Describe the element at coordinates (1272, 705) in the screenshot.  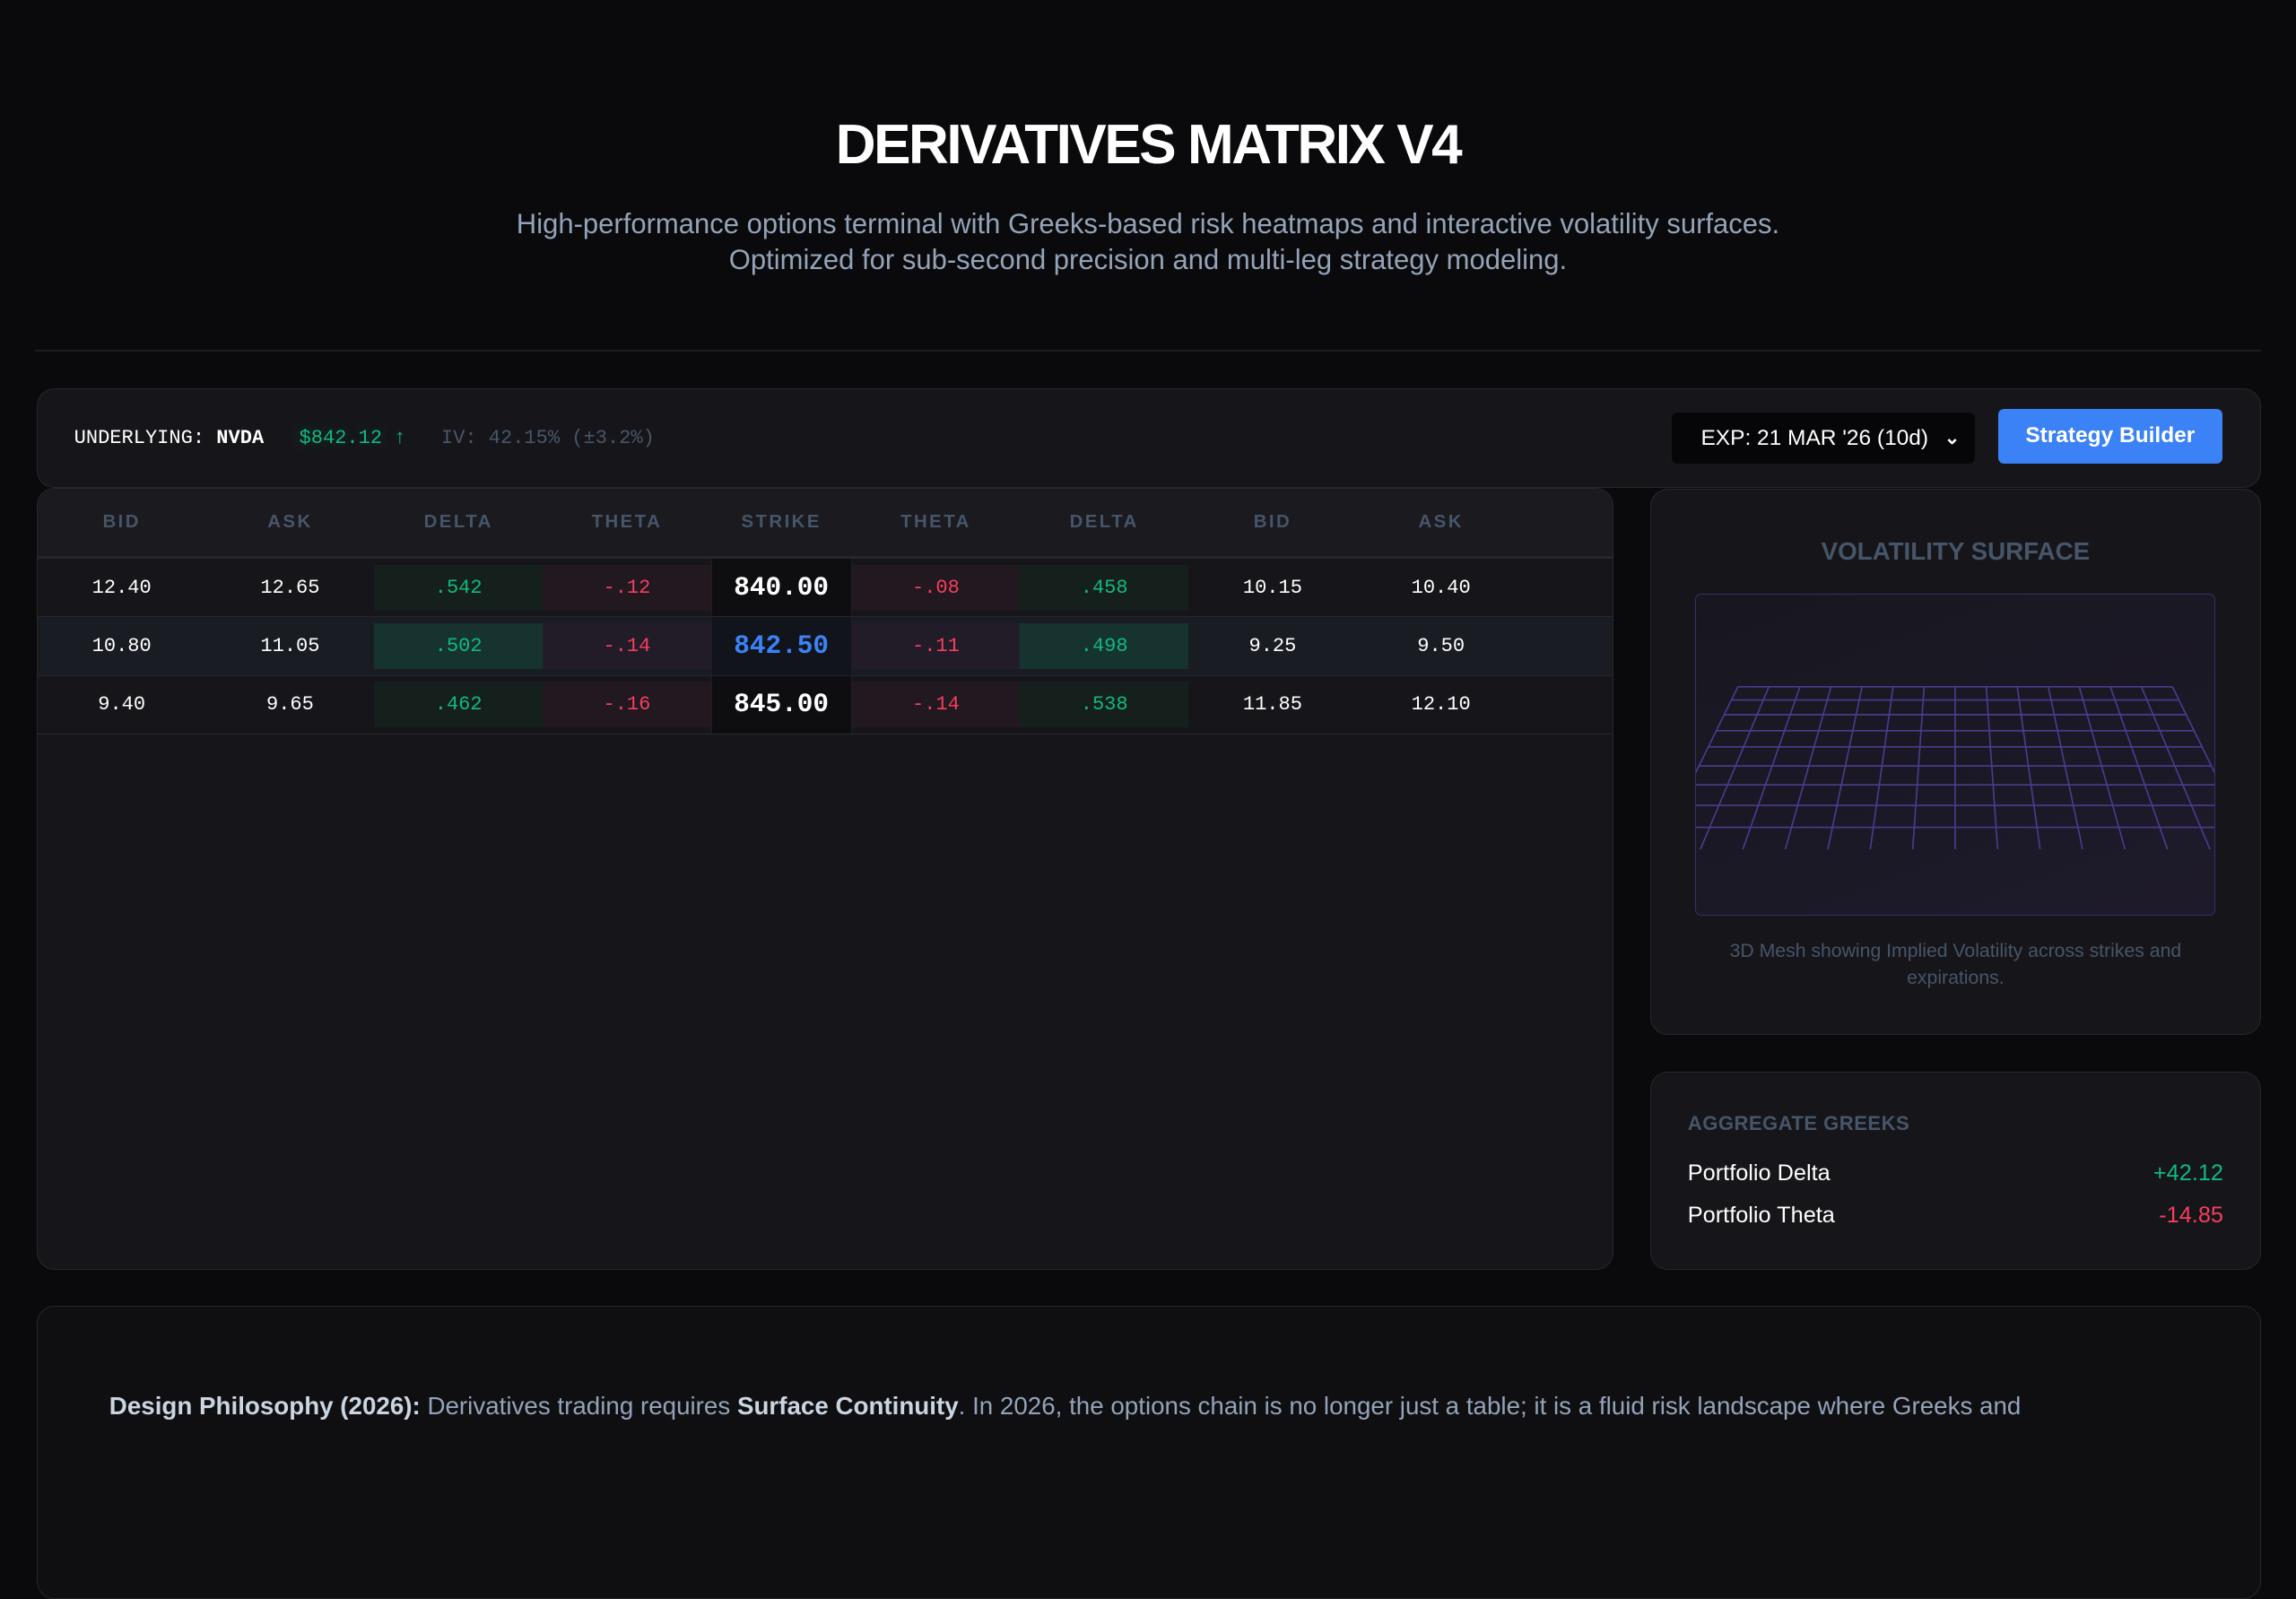
I see `put-bid-cell: 11.85` at that location.